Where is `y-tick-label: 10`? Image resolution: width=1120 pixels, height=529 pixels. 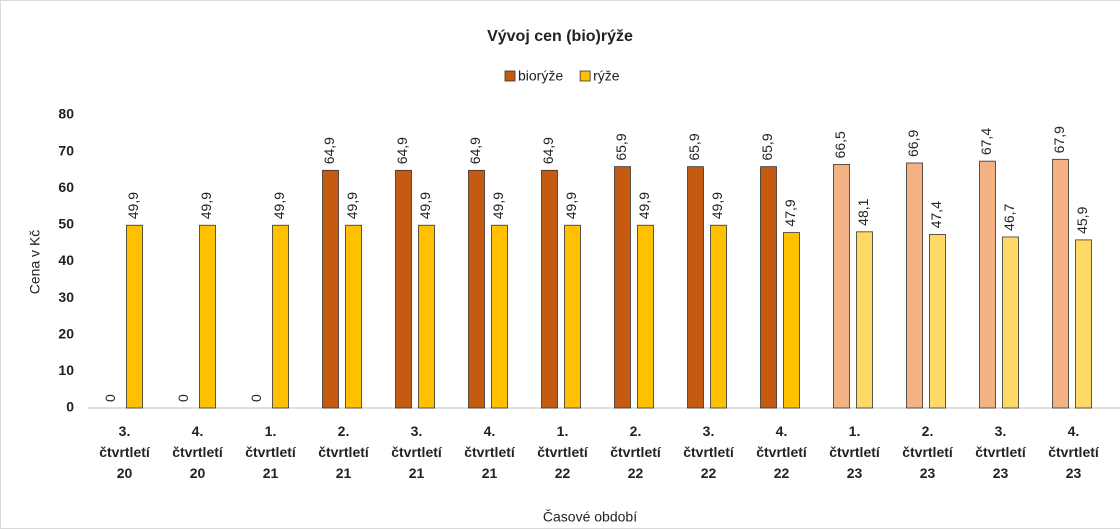
y-tick-label: 10 is located at coordinates (66, 370).